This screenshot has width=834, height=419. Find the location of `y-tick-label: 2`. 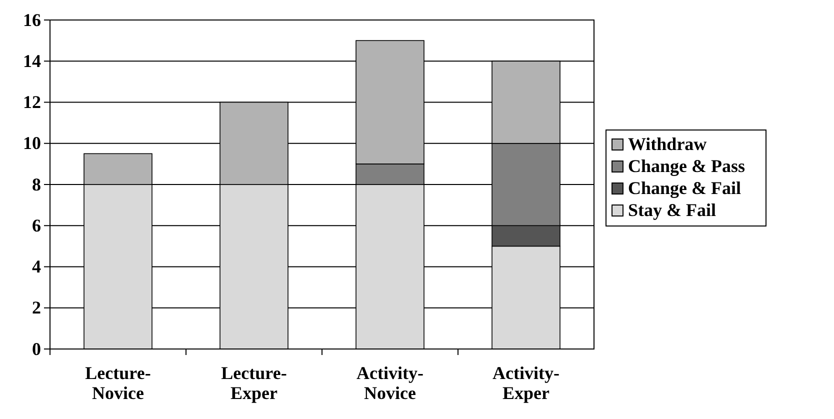

y-tick-label: 2 is located at coordinates (36, 308).